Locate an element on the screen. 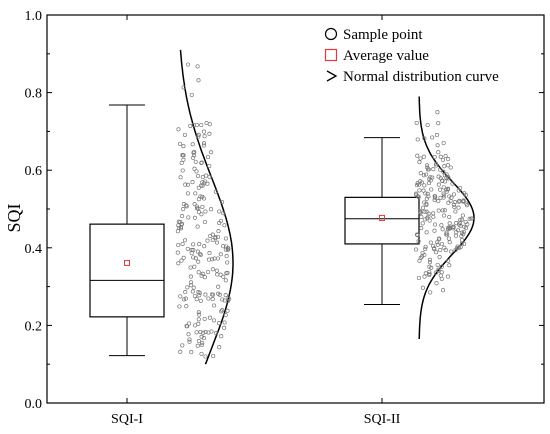  mean-marker is located at coordinates (382, 217).